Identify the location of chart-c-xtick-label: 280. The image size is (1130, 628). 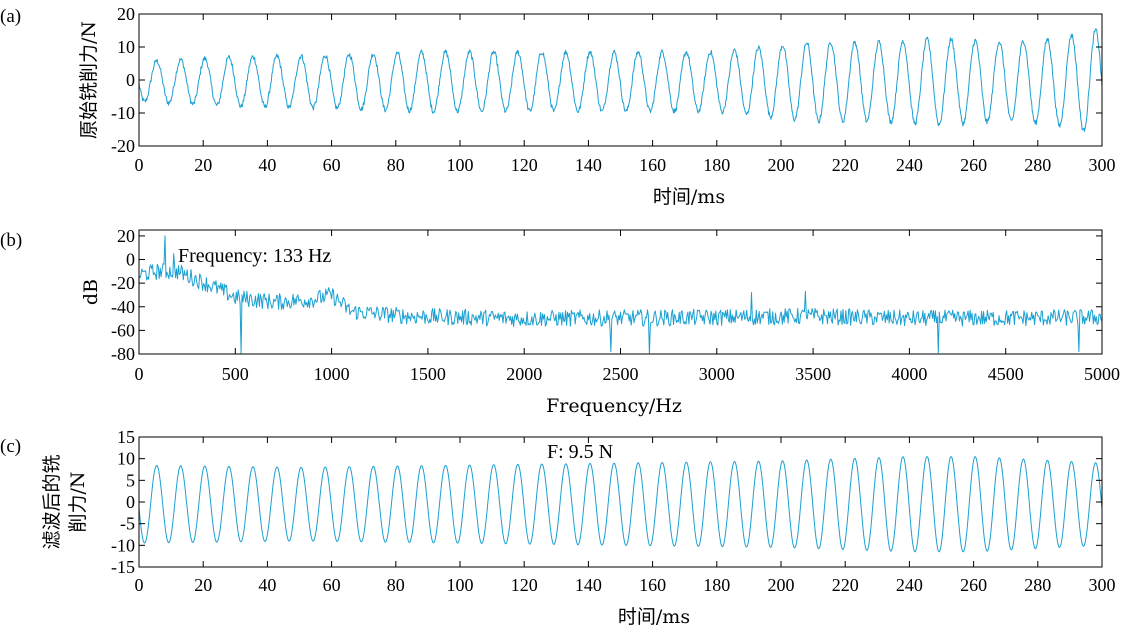
(1037, 585).